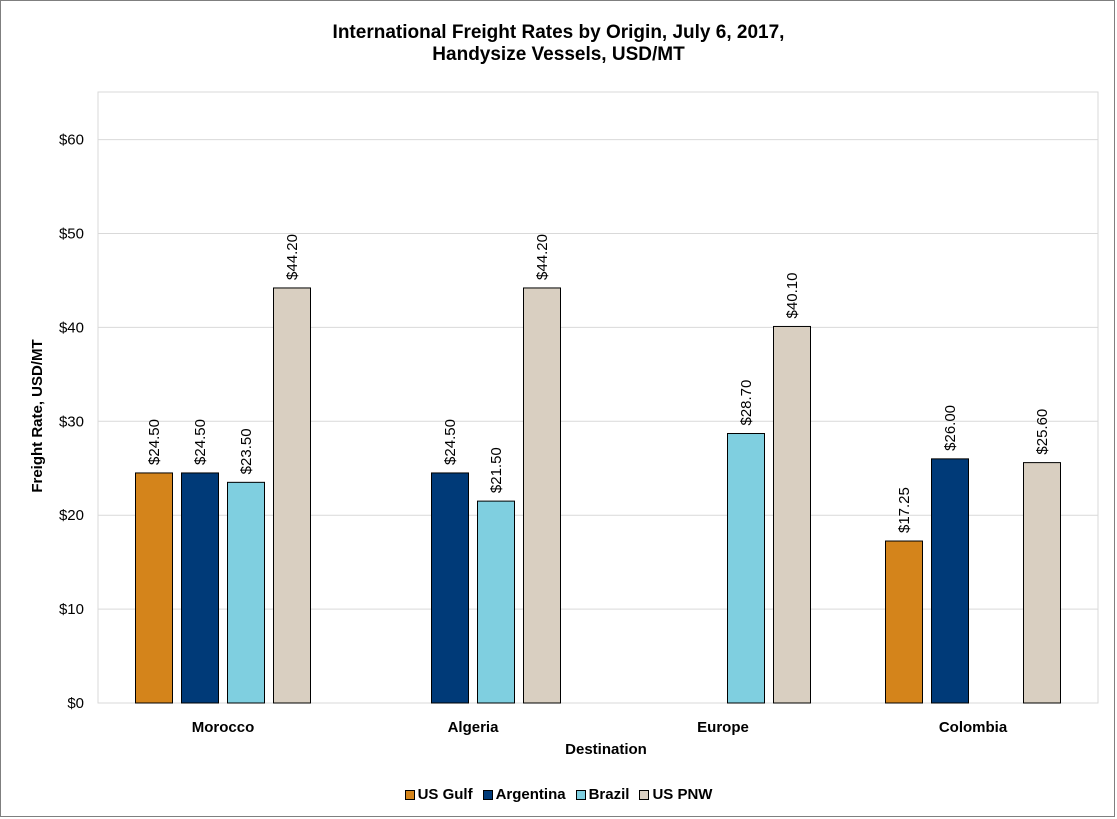  Describe the element at coordinates (71, 234) in the screenshot. I see `y-tick-label: $50` at that location.